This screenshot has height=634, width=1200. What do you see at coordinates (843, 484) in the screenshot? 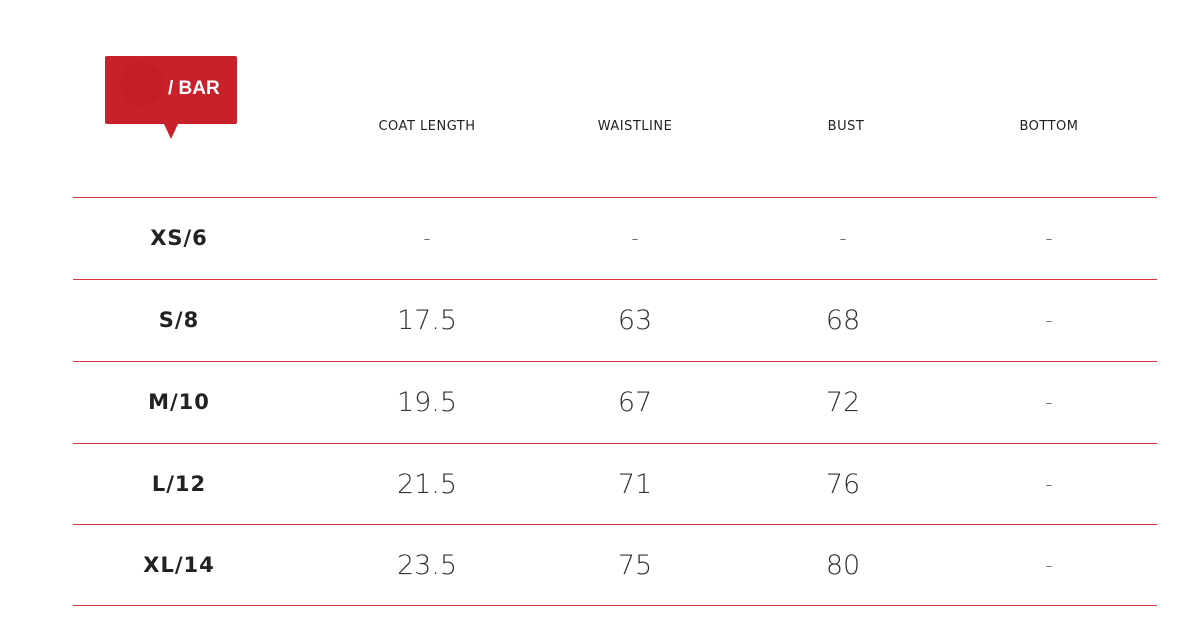
I see `measurement-cell: 76` at bounding box center [843, 484].